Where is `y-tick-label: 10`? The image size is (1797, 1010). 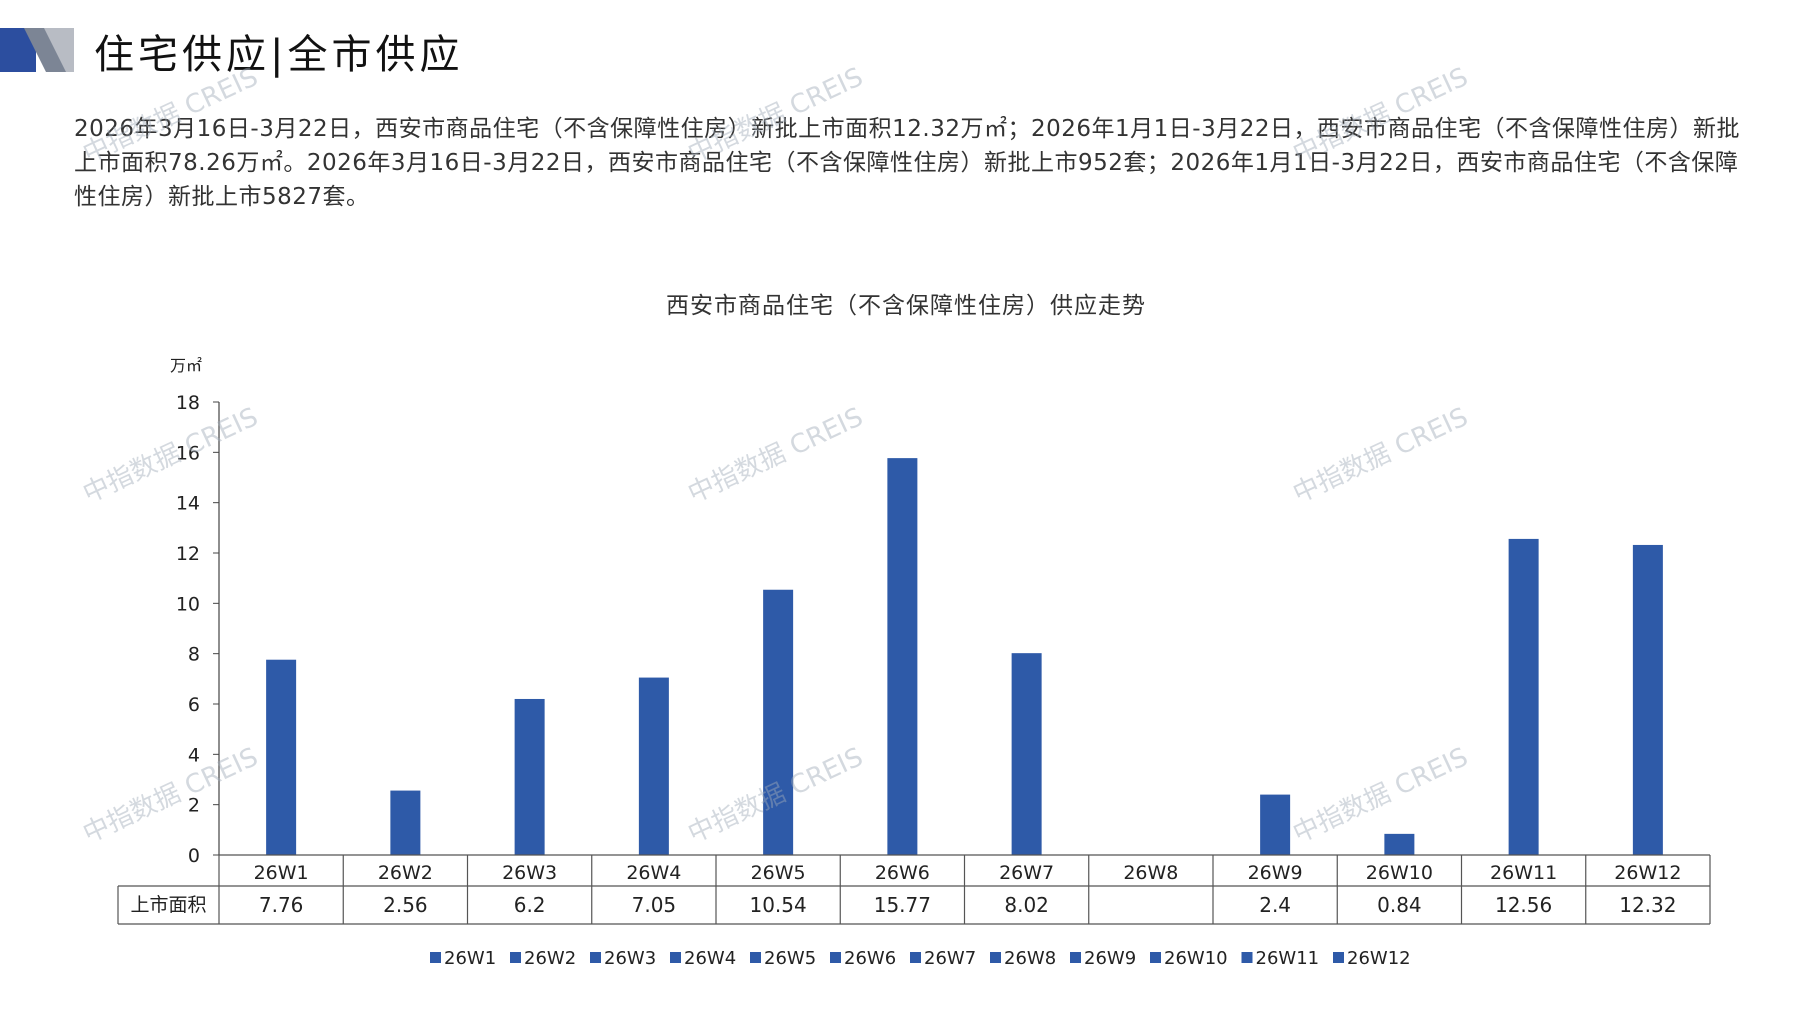
y-tick-label: 10 is located at coordinates (188, 604).